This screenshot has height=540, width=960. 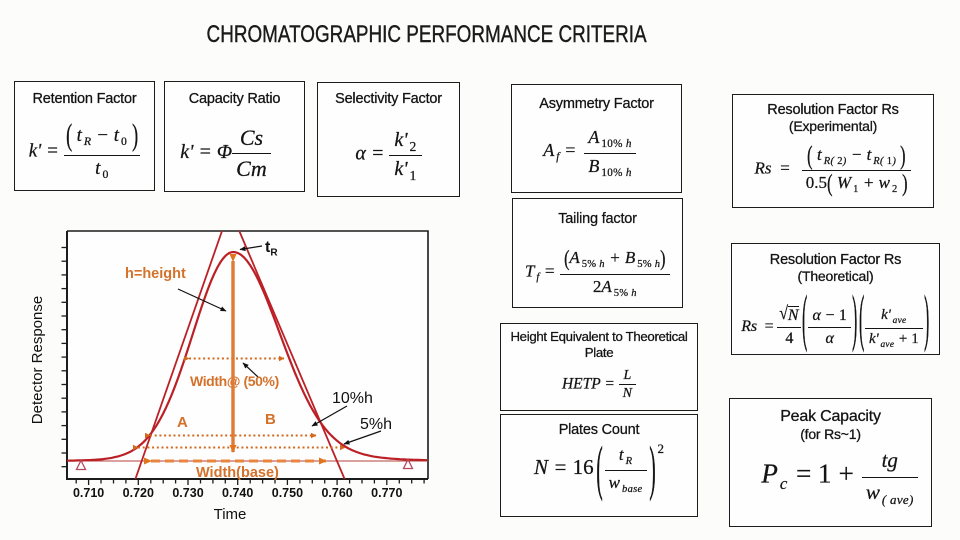 I want to click on svg-text: Width(base), so click(x=237, y=473).